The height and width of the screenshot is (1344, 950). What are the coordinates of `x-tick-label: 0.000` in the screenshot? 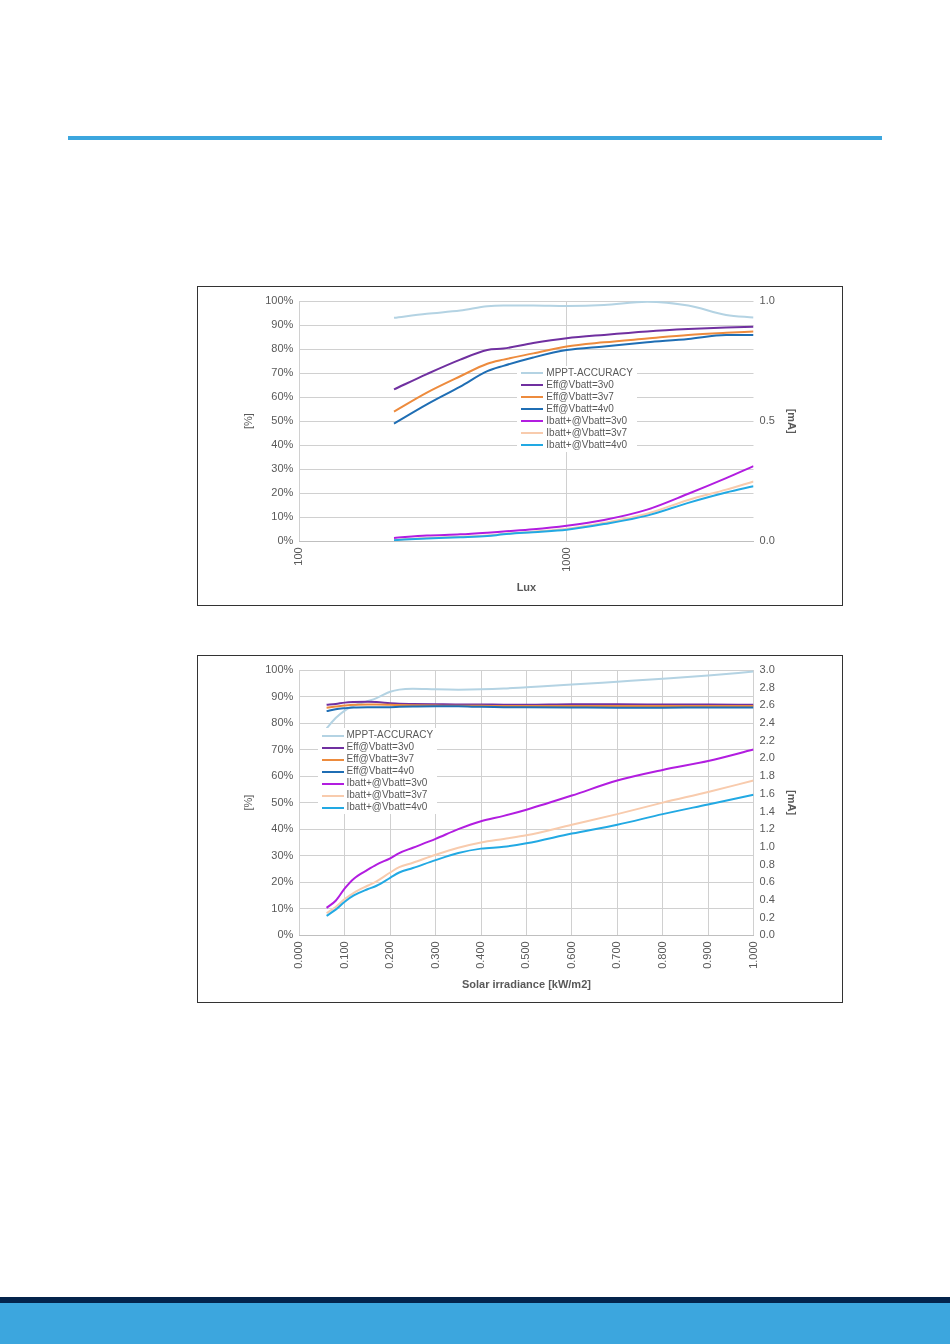 It's located at (298, 955).